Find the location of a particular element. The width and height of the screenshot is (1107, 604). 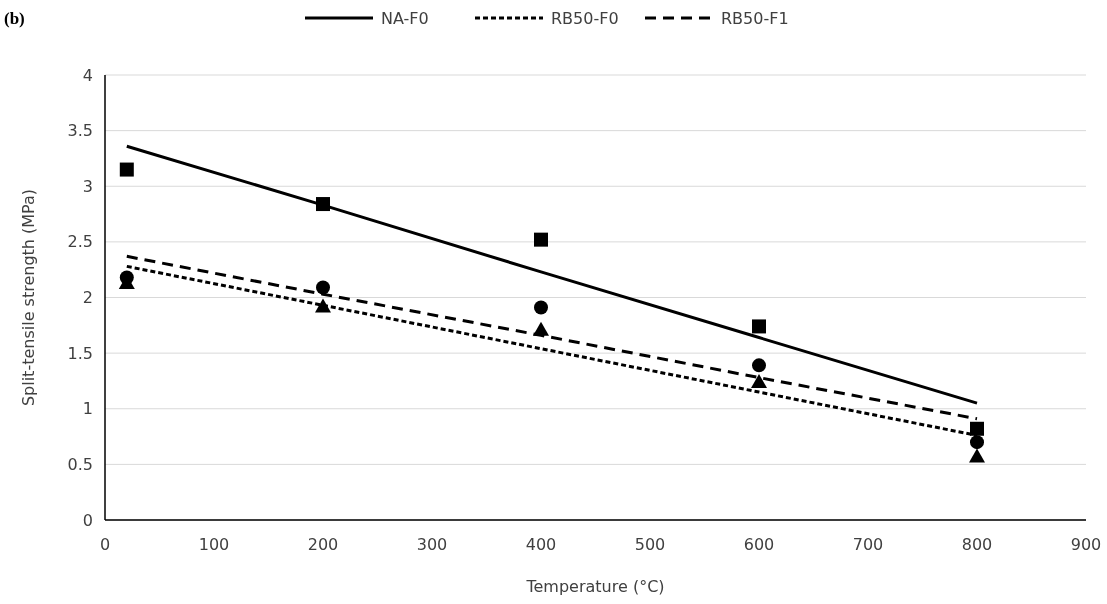

y-axis-title: Split-tensile strength (MPa) is located at coordinates (28, 297).